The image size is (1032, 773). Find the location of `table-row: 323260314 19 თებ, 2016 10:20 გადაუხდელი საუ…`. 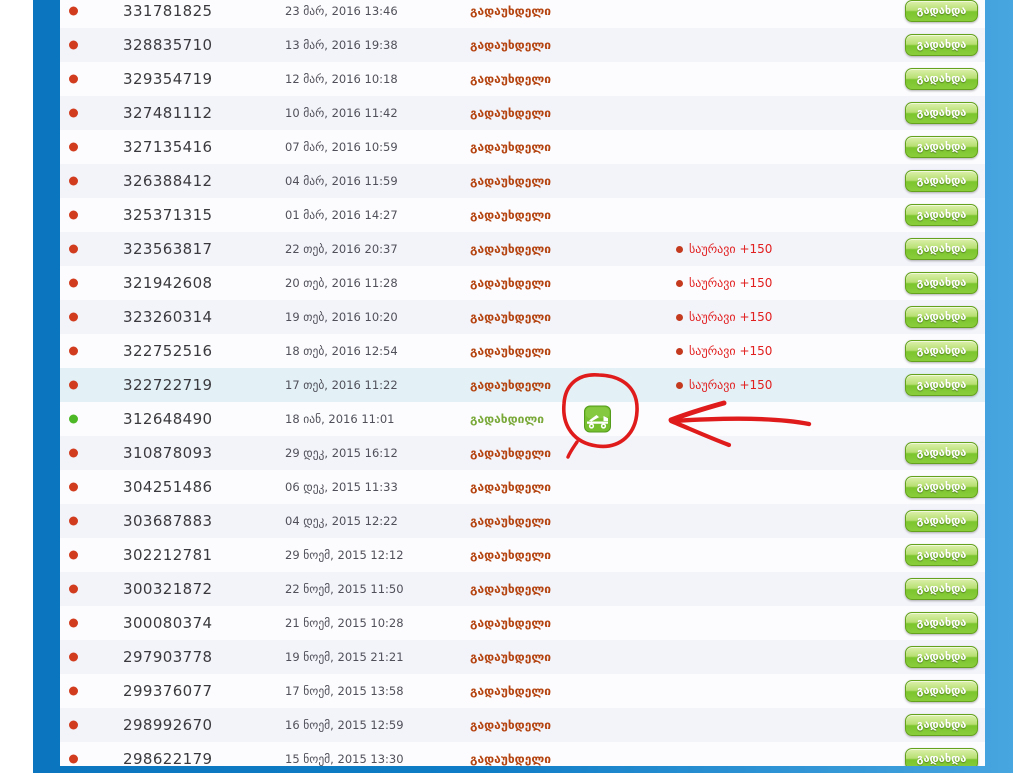

table-row: 323260314 19 თებ, 2016 10:20 გადაუხდელი საუ… is located at coordinates (522, 317).